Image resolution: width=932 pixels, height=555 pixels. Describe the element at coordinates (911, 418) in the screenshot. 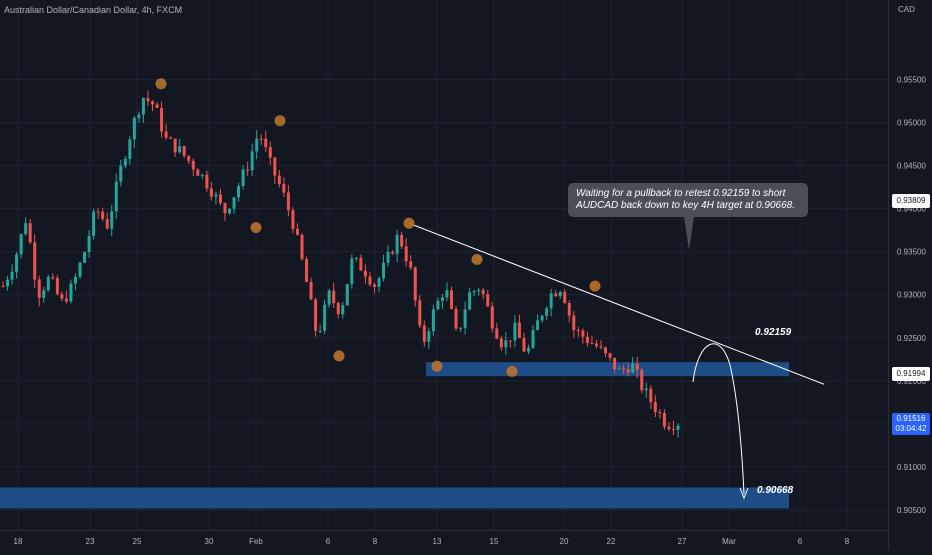

I see `current-price: 0.91516` at that location.